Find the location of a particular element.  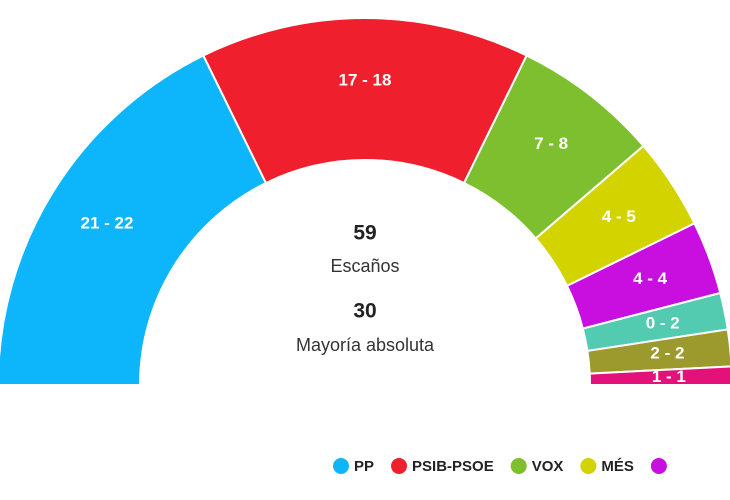

legend-label: PP is located at coordinates (364, 466).